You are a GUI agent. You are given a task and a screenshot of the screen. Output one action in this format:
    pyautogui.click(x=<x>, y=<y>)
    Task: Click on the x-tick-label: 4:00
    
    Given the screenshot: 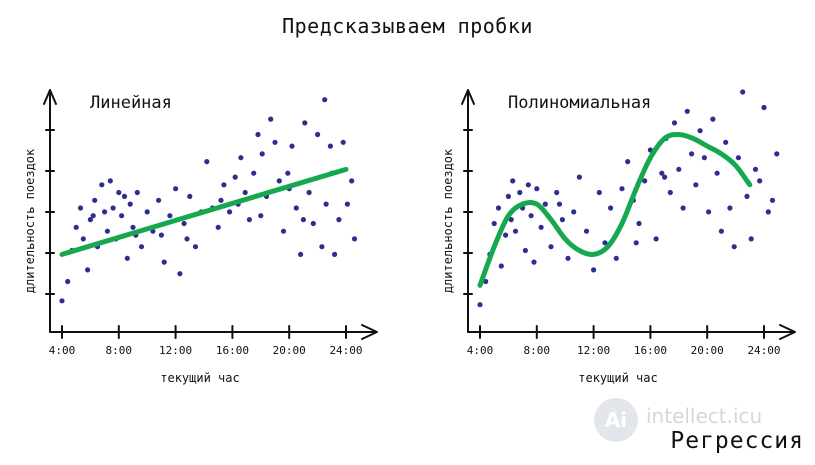 What is the action you would take?
    pyautogui.click(x=480, y=350)
    